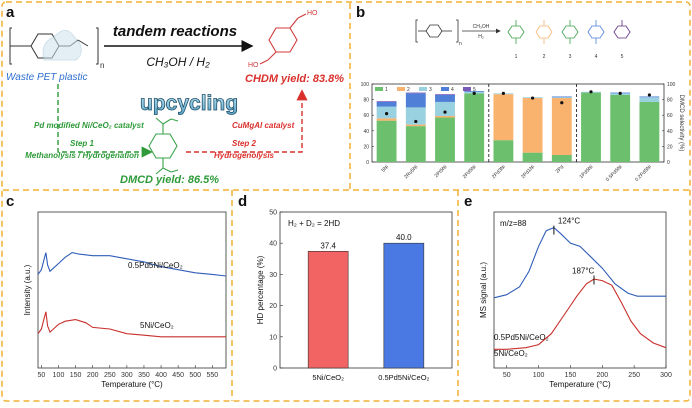 The height and width of the screenshot is (408, 692). Describe the element at coordinates (366, 116) in the screenshot. I see `y-tick-label-left: 60` at that location.